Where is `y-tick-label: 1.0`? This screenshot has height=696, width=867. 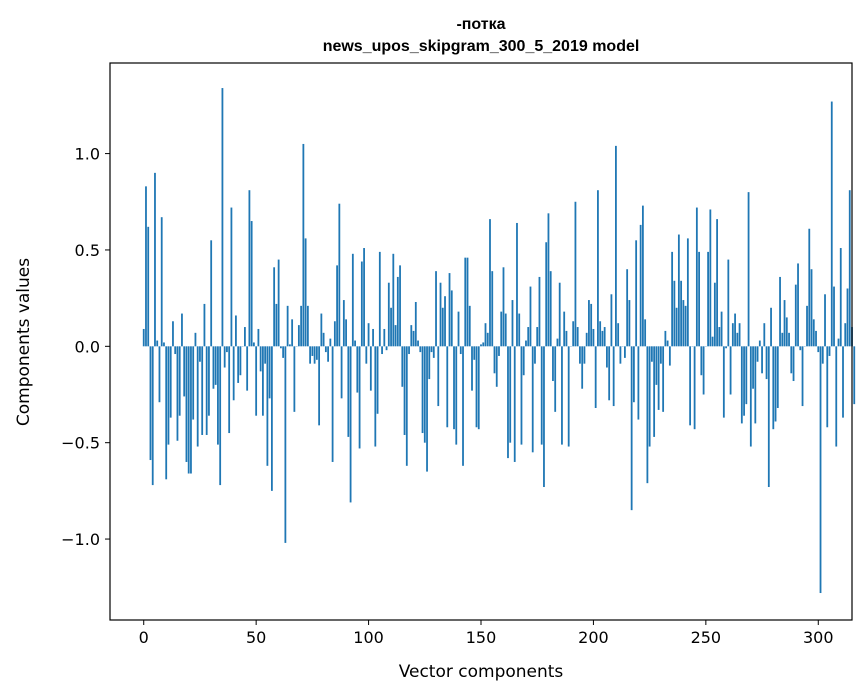 y-tick-label: 1.0 is located at coordinates (87, 154).